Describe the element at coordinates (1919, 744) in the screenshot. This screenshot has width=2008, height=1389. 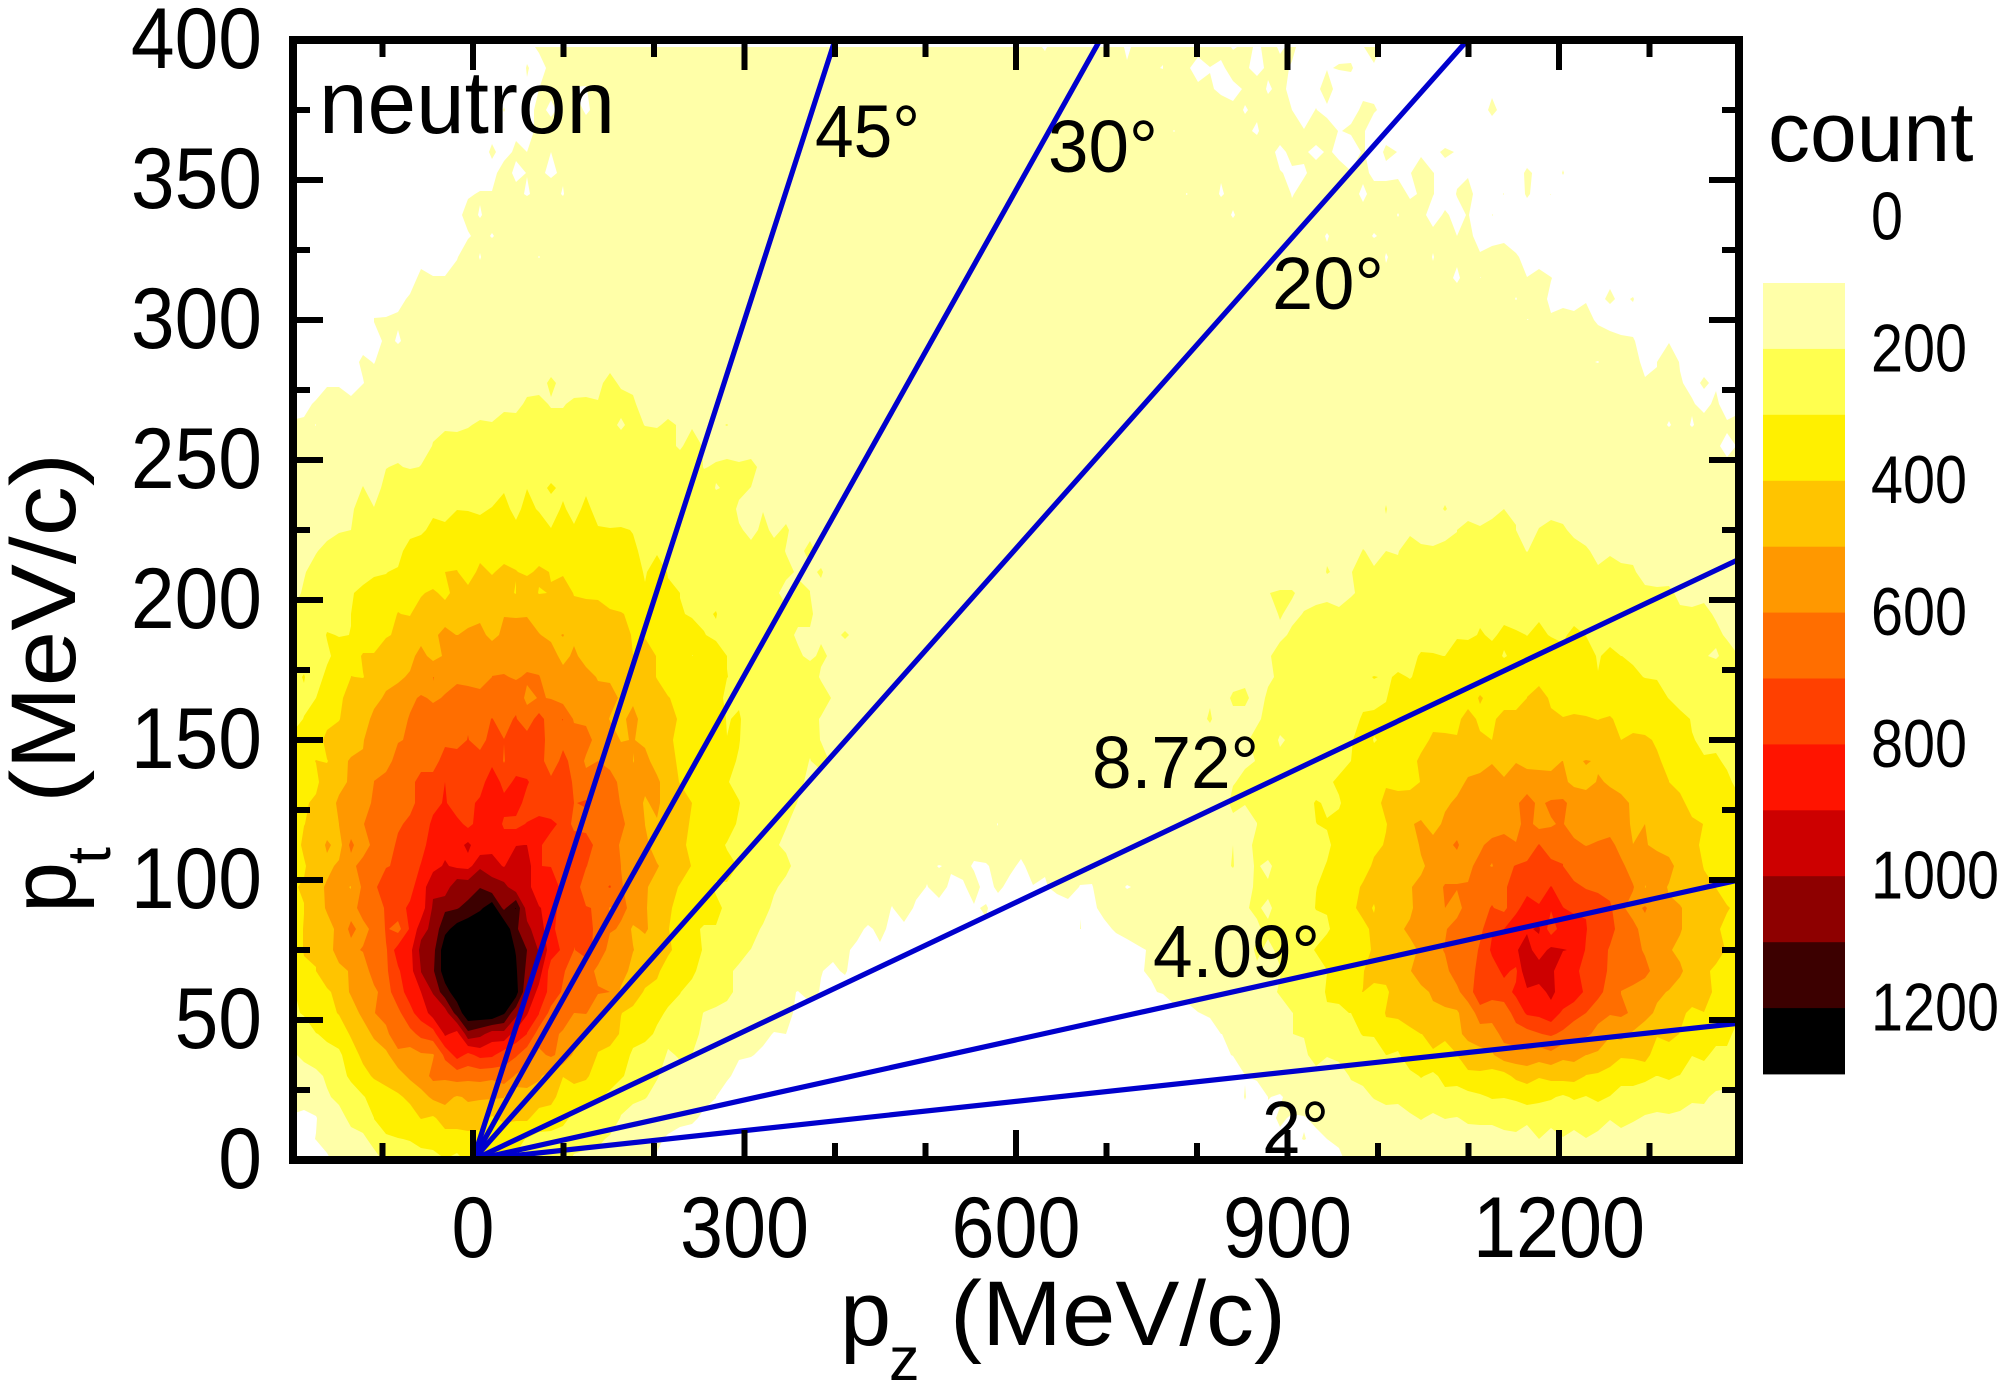
I see `svg-text: 800` at that location.